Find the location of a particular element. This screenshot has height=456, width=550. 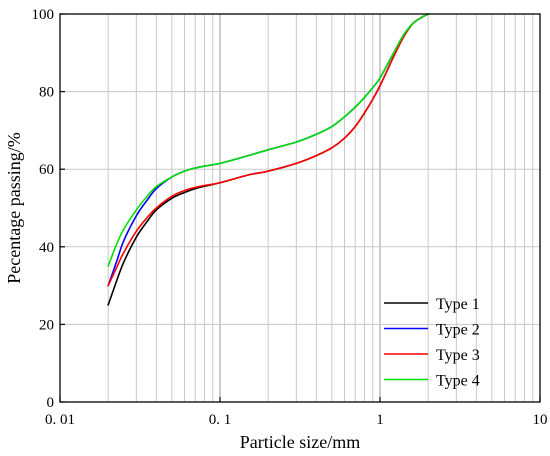

x-tick-label: 1 is located at coordinates (380, 420).